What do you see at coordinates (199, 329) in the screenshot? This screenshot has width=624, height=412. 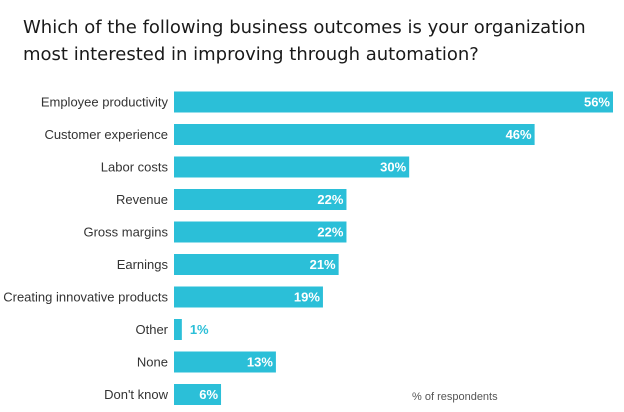 I see `value-label: 1%` at bounding box center [199, 329].